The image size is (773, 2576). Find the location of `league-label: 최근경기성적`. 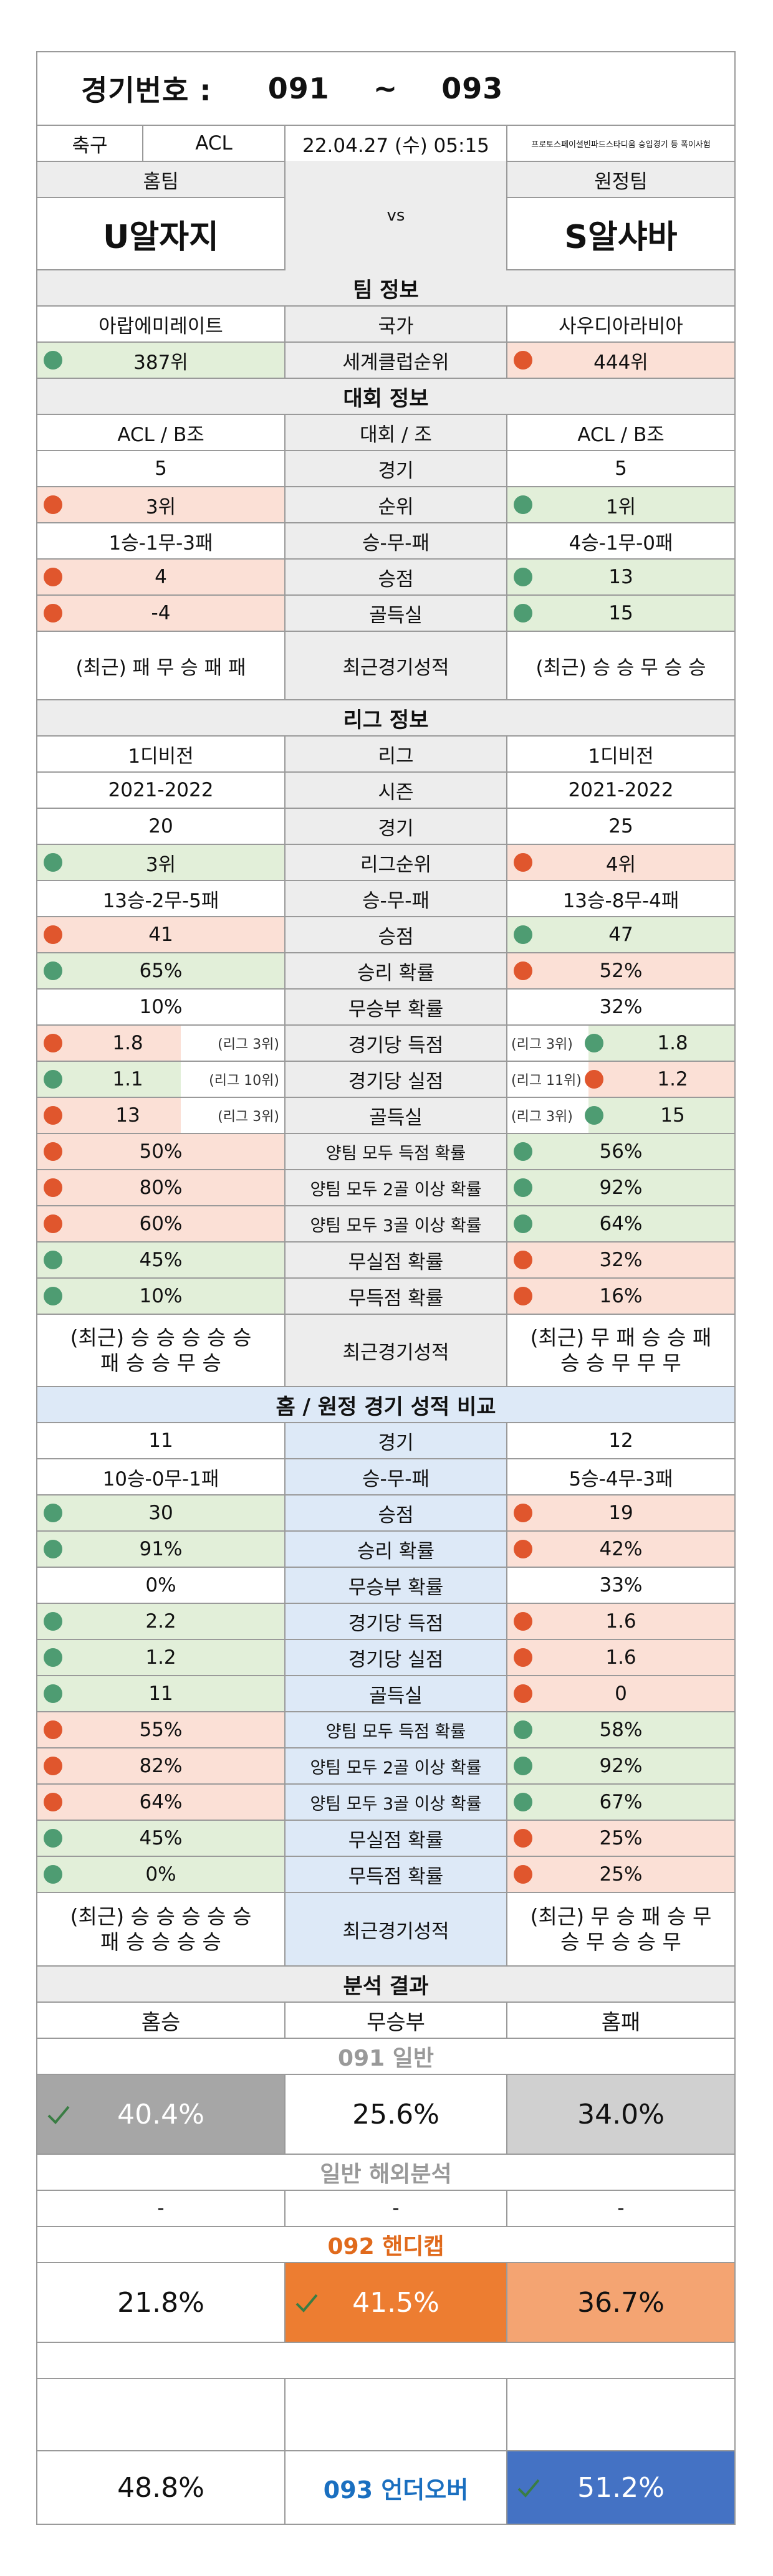

league-label: 최근경기성적 is located at coordinates (397, 1350).